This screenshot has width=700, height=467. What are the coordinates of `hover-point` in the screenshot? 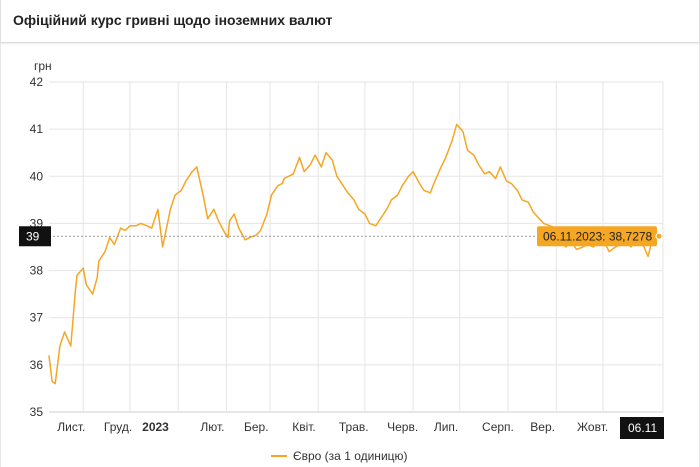 It's located at (659, 236).